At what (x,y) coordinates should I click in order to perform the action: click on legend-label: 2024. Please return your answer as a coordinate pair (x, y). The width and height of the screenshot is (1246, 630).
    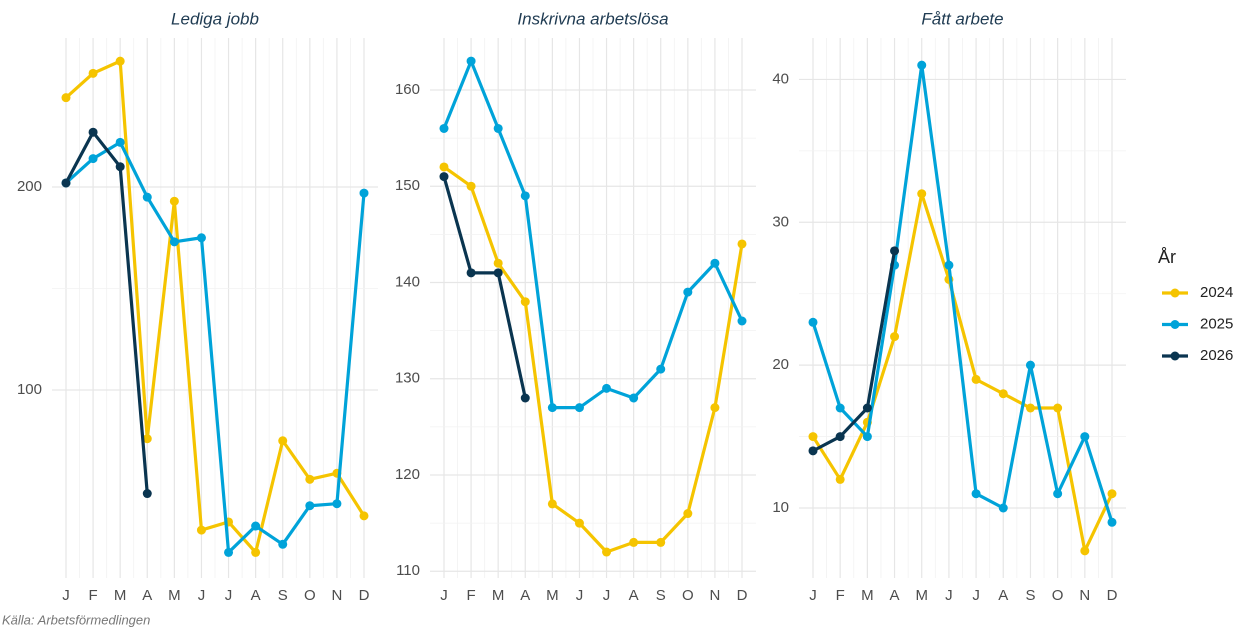
    Looking at the image, I should click on (1216, 292).